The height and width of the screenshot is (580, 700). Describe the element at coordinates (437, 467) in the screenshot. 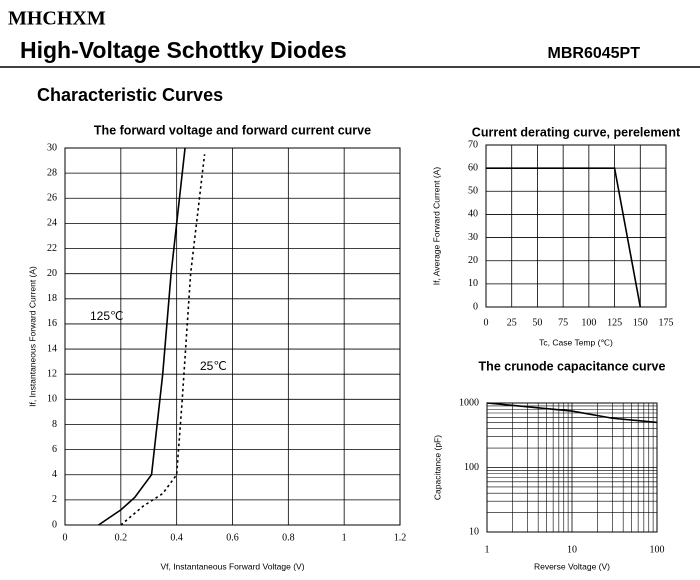

I see `y-axis-label: Capacitance (pF)` at that location.